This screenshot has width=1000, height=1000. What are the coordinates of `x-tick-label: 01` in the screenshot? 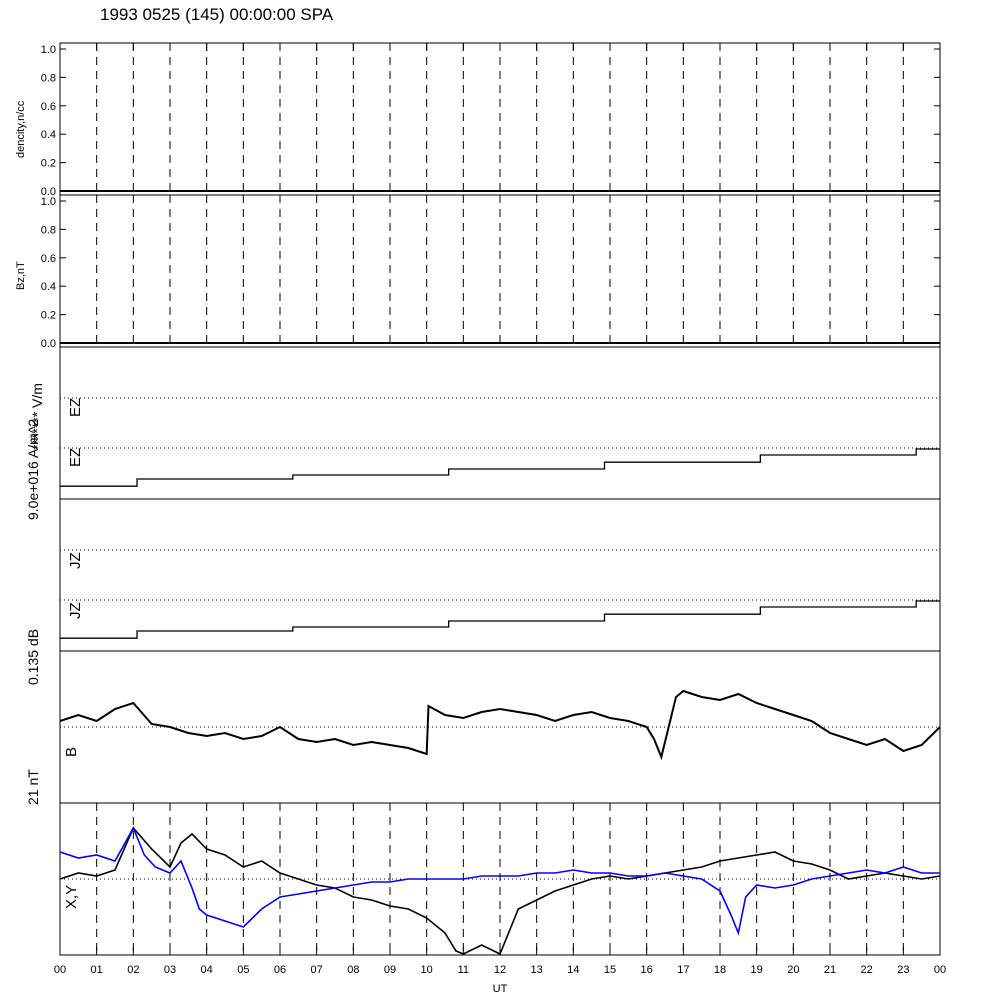 It's located at (97, 970).